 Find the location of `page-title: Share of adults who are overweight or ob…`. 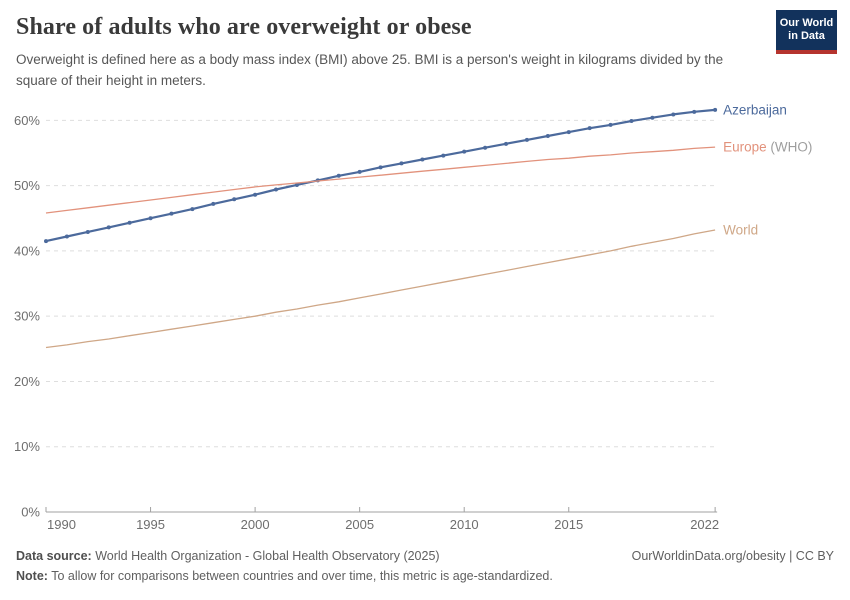

page-title: Share of adults who are overweight or ob… is located at coordinates (244, 27).